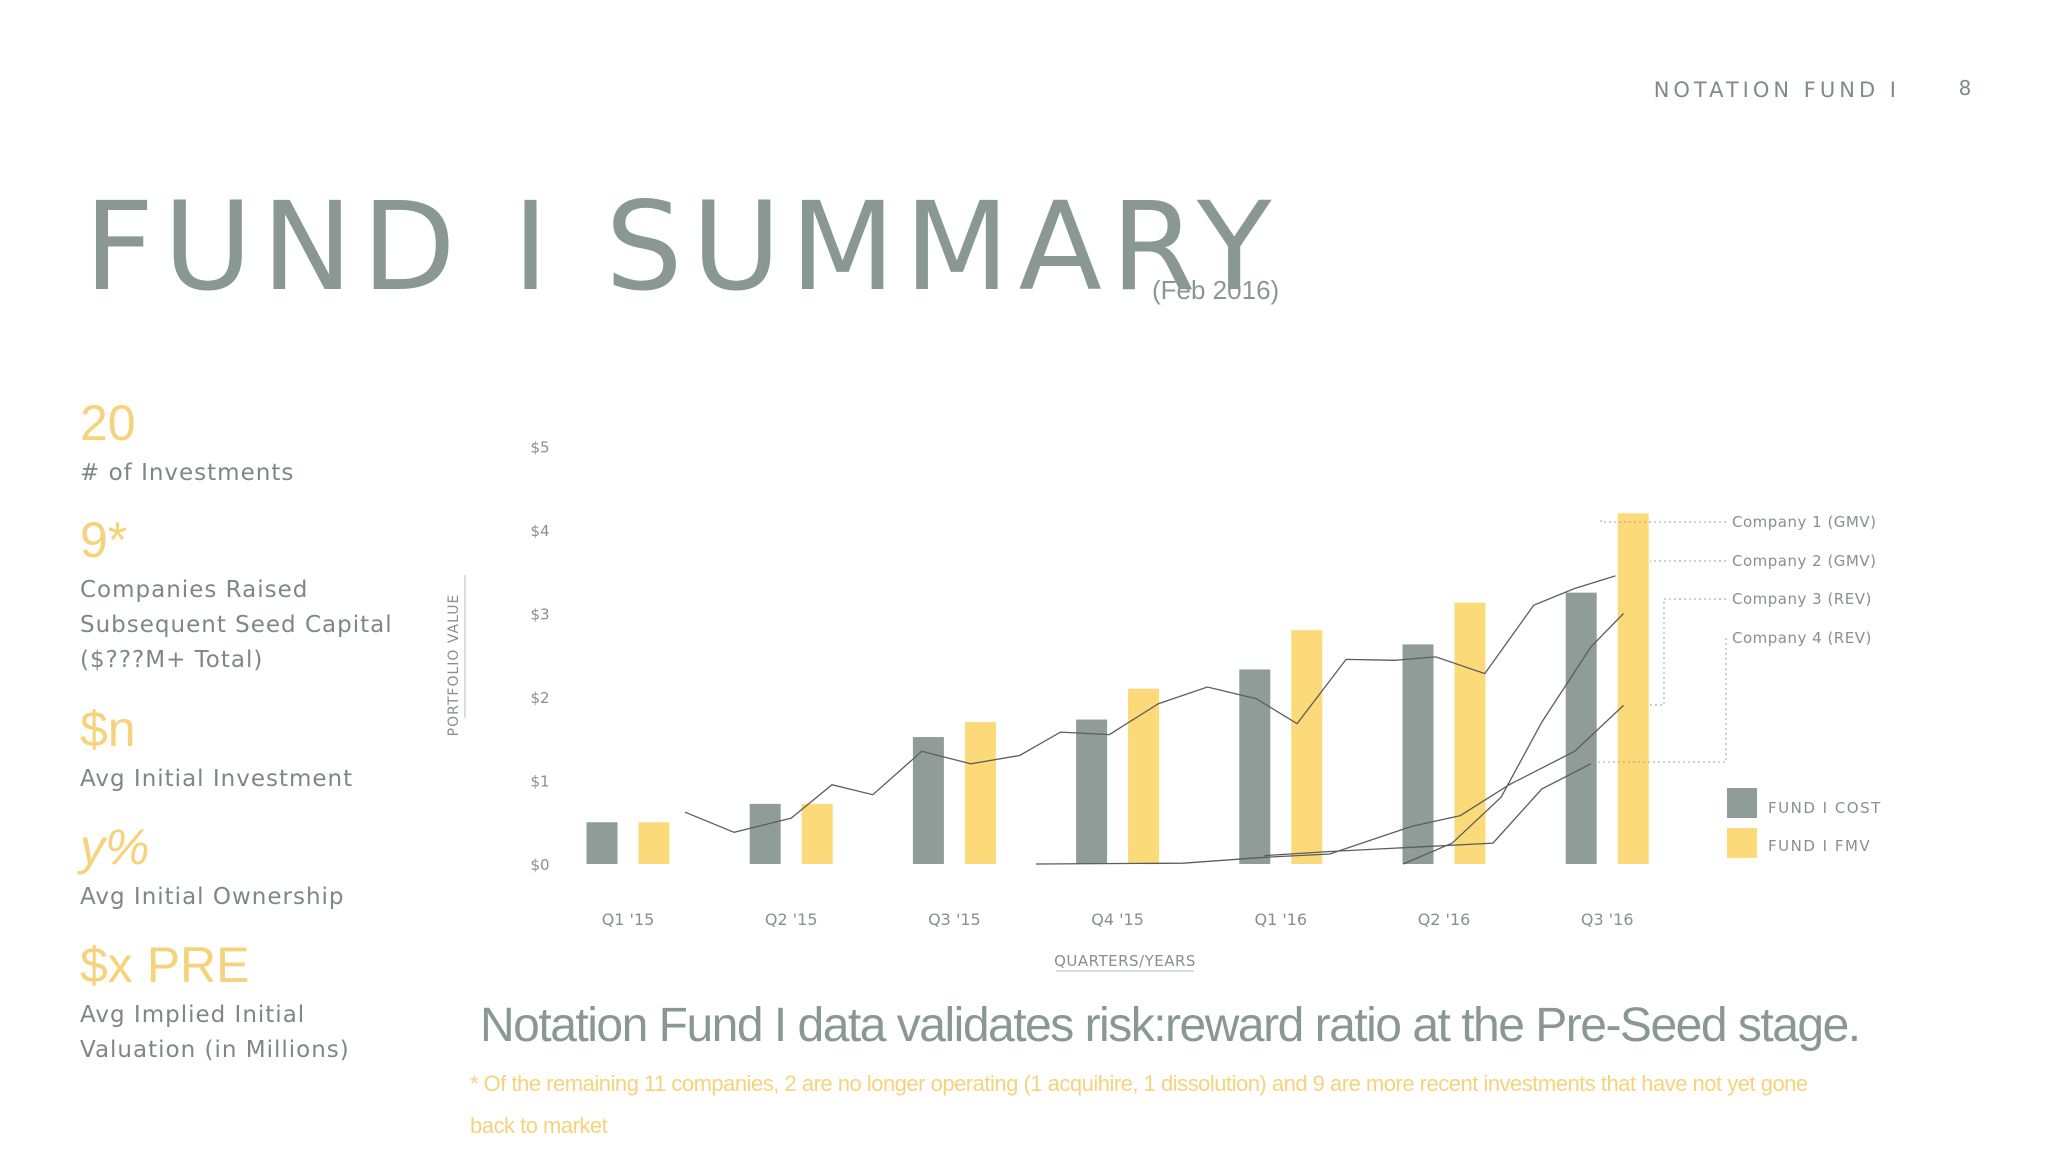 This screenshot has width=2048, height=1152. What do you see at coordinates (1776, 90) in the screenshot?
I see `fund-label: NOTATION FUND I` at bounding box center [1776, 90].